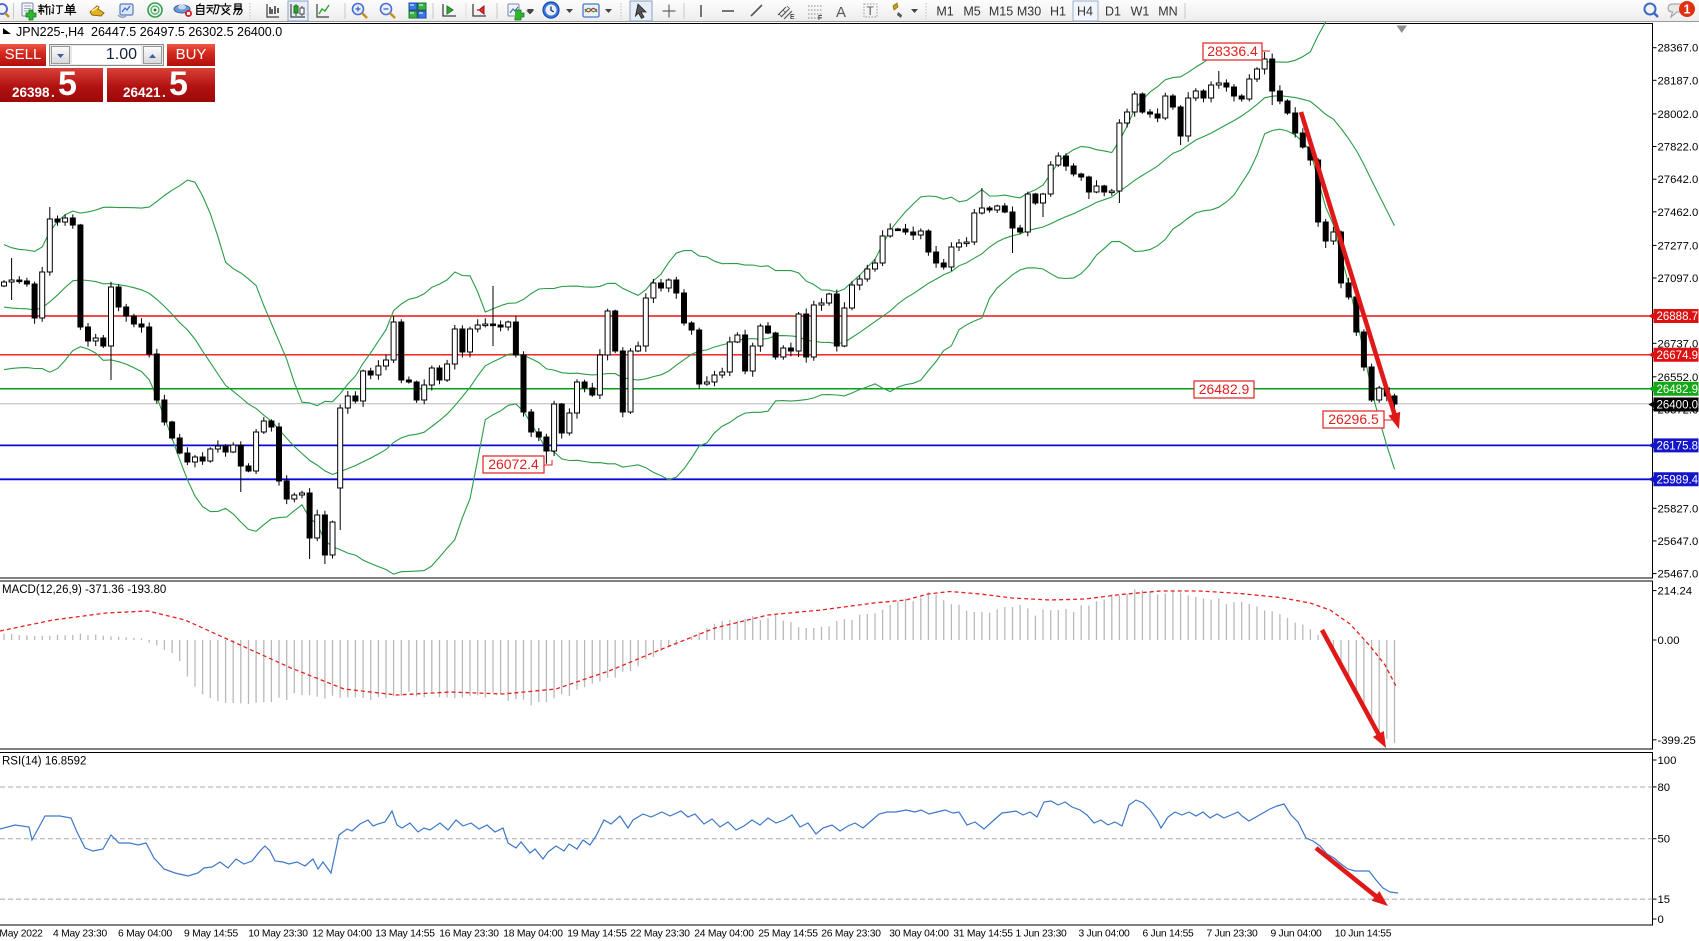 This screenshot has width=1699, height=941. Describe the element at coordinates (1677, 741) in the screenshot. I see `svg-text: -399.25` at that location.